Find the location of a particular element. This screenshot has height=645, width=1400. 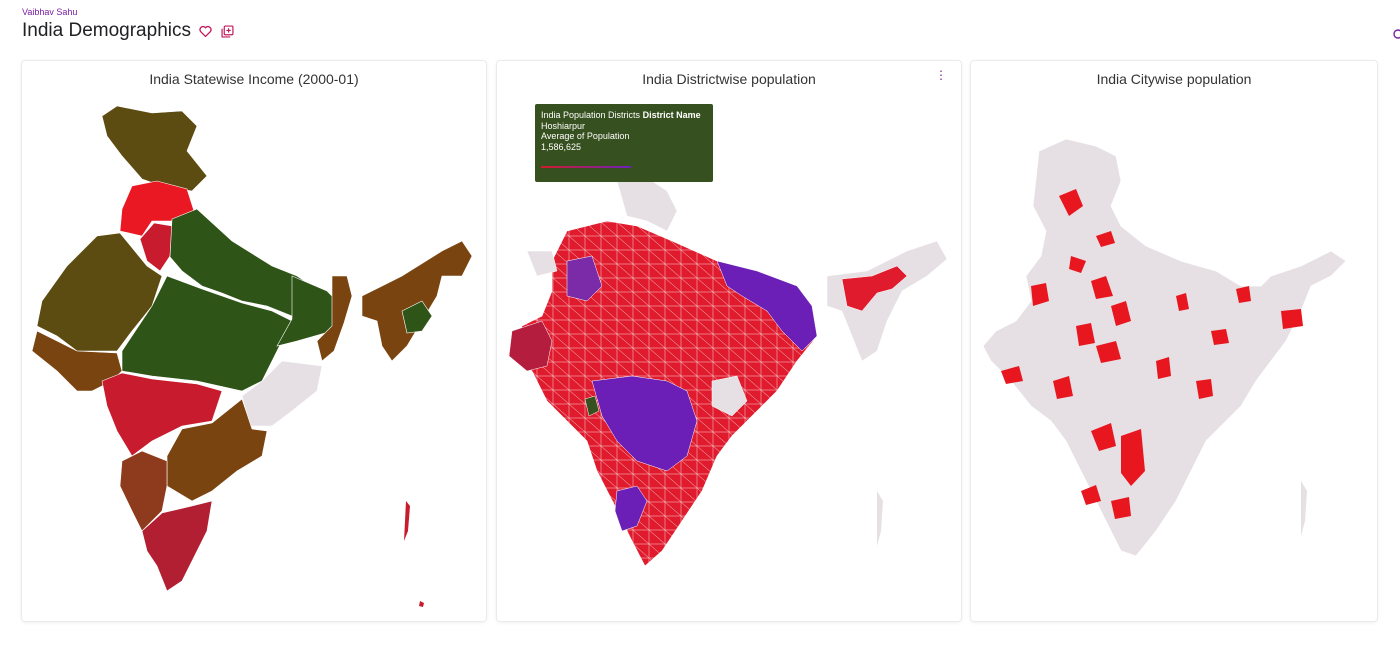

region-gujarat is located at coordinates (77, 361).